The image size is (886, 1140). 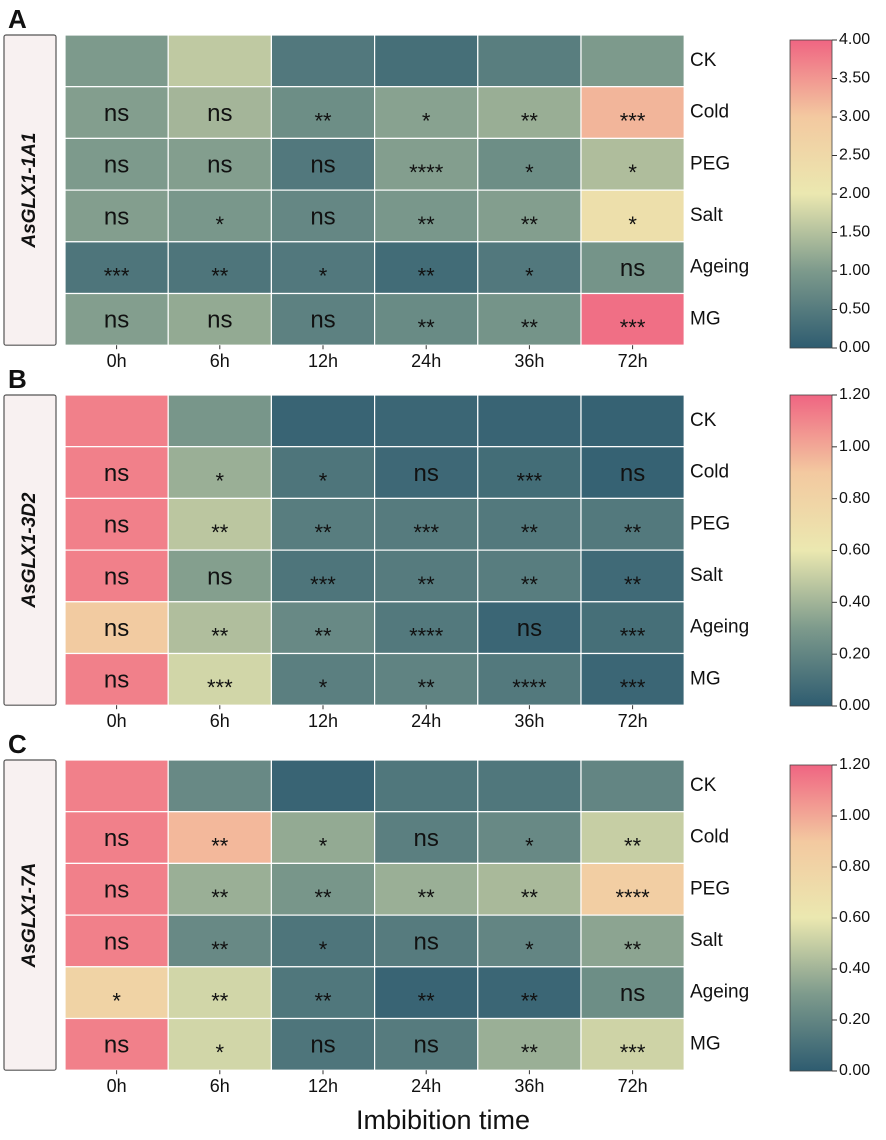 I want to click on colorbar-tick-label: 3.00, so click(x=854, y=116).